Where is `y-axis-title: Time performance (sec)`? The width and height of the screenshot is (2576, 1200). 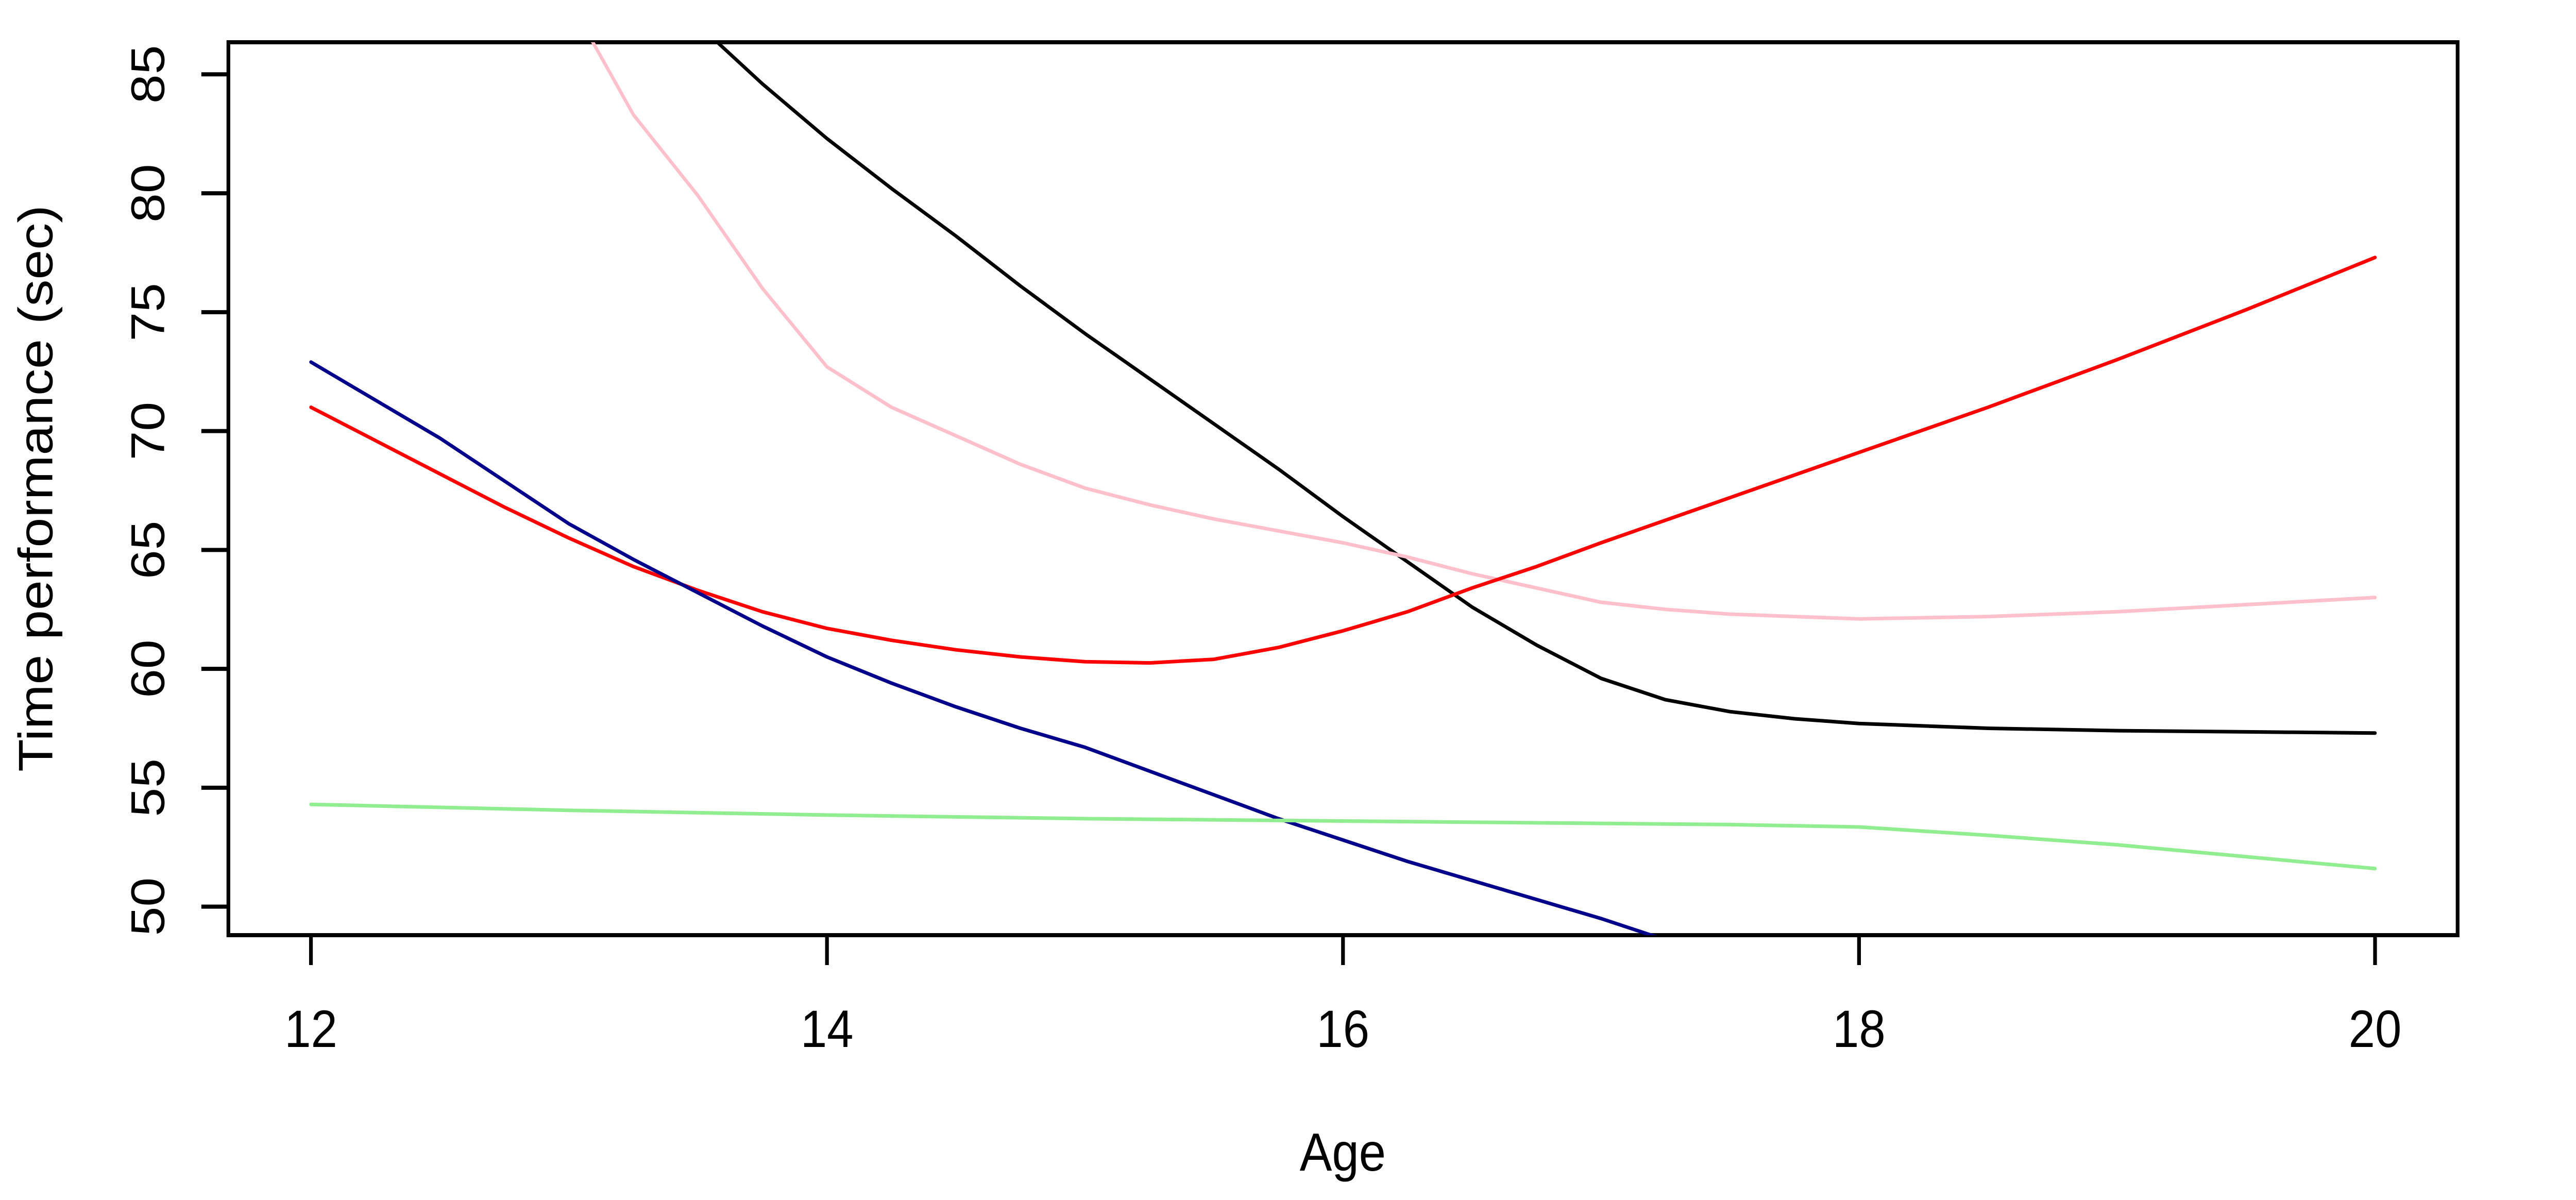 y-axis-title: Time performance (sec) is located at coordinates (36, 488).